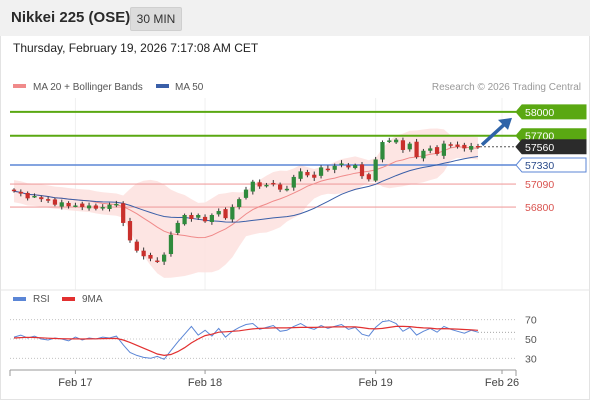 This screenshot has height=400, width=590. Describe the element at coordinates (539, 166) in the screenshot. I see `level-label-57330: 57330` at that location.